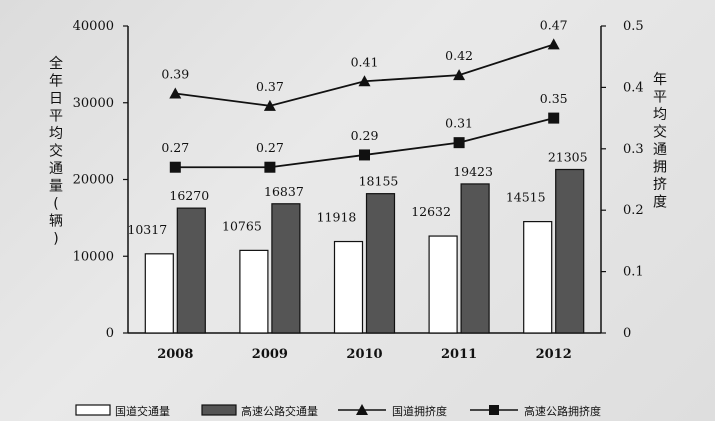  I want to click on right-axis-title: 年平均交通拥挤度, so click(660, 141).